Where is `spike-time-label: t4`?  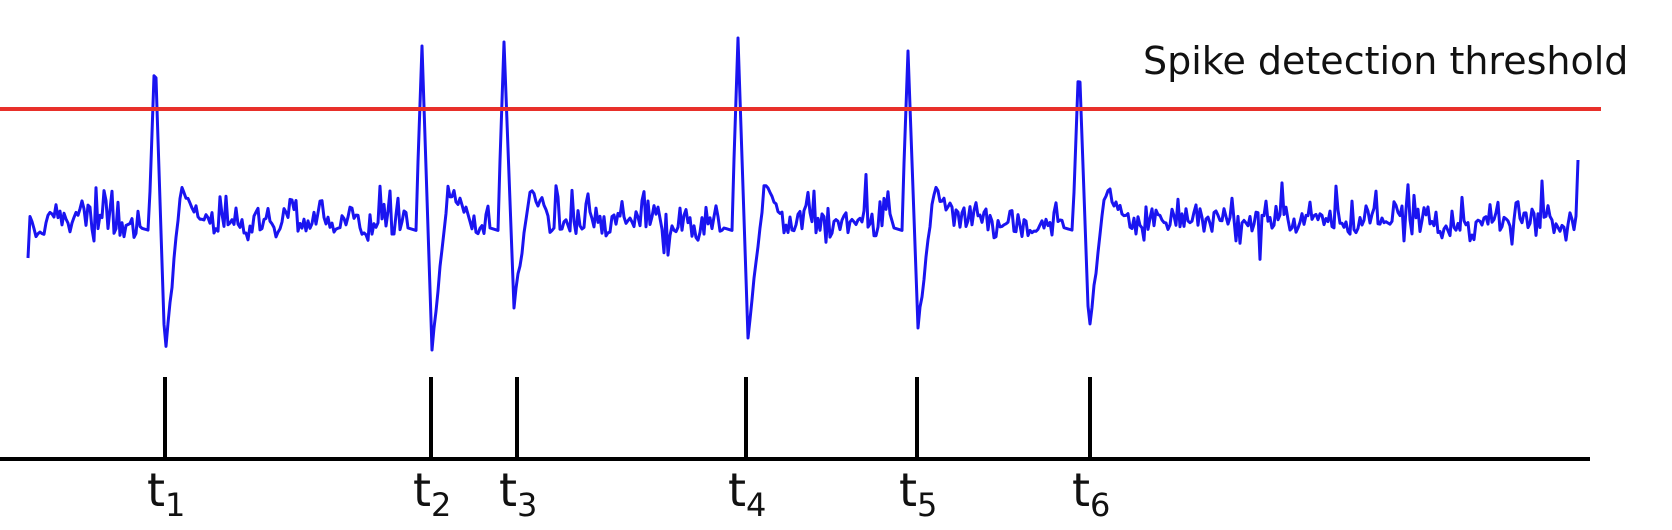
spike-time-label: t4 is located at coordinates (747, 493).